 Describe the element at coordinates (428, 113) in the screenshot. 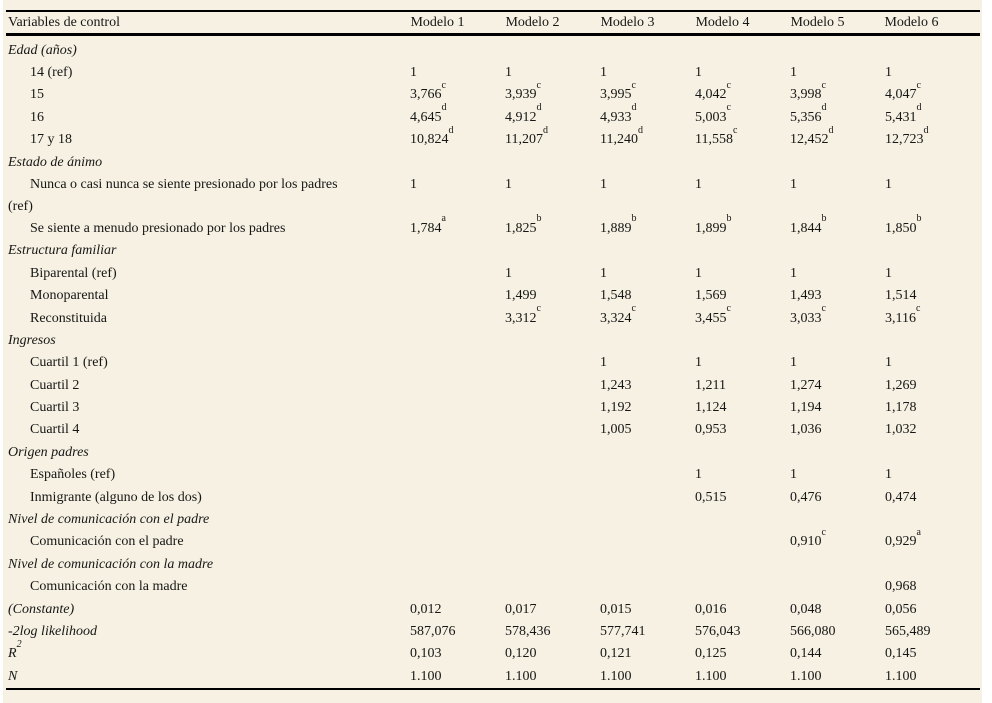

I see `cell-value: 4,645d` at that location.